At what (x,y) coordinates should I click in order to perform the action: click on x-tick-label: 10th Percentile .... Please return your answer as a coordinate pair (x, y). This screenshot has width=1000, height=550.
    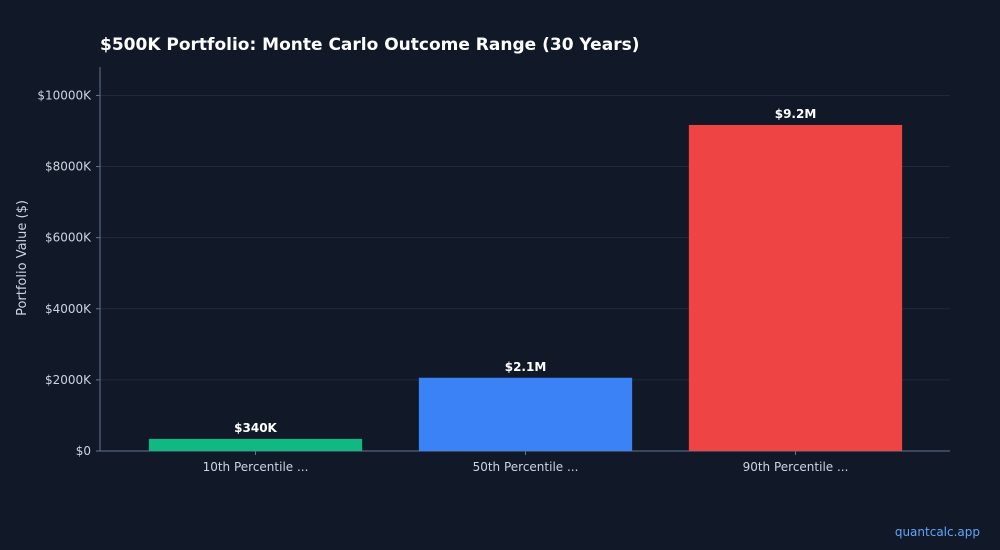
    Looking at the image, I should click on (256, 467).